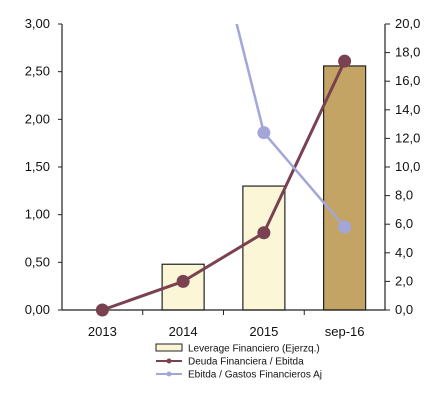  Describe the element at coordinates (183, 331) in the screenshot. I see `x-tick-label: 2014` at that location.